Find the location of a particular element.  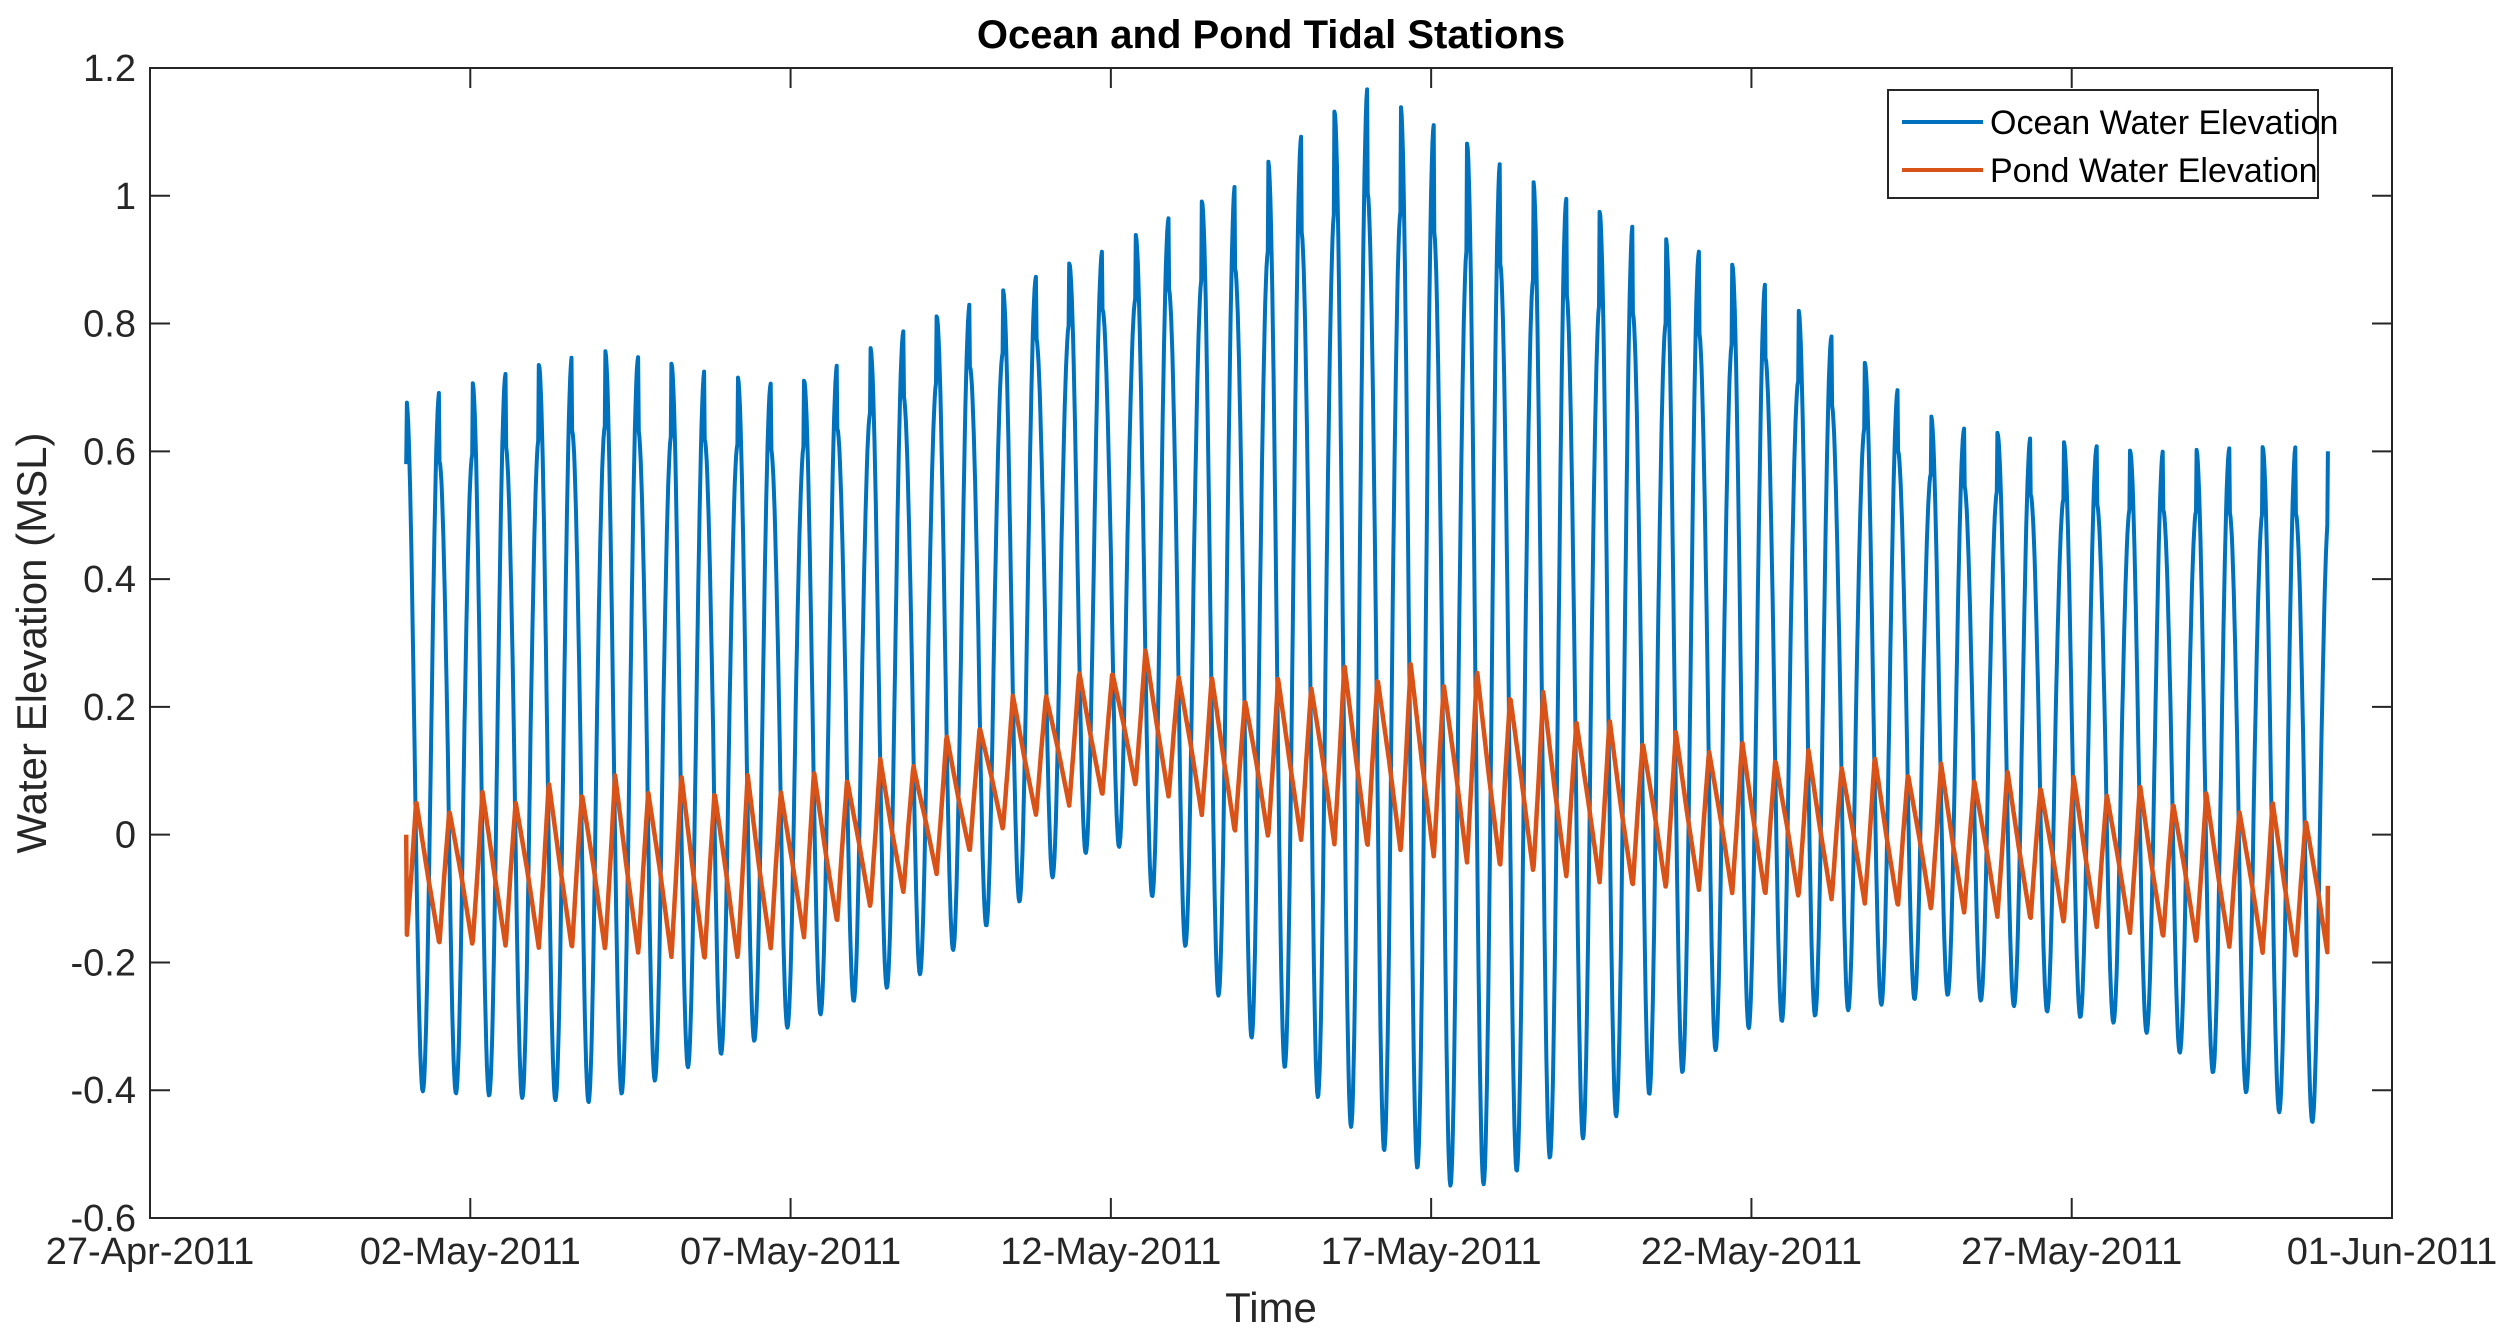

x-tick-label: 22-May-2011 is located at coordinates (1751, 1252).